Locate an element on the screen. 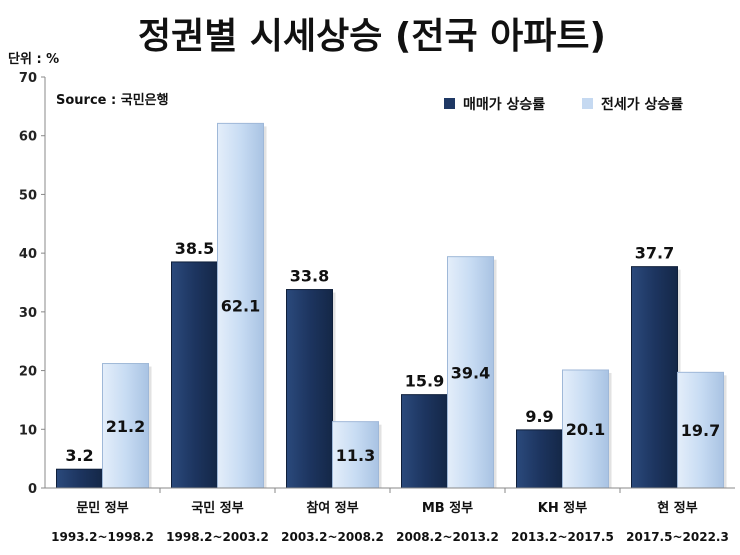 This screenshot has width=740, height=555. y-tick-label: 20 is located at coordinates (28, 372).